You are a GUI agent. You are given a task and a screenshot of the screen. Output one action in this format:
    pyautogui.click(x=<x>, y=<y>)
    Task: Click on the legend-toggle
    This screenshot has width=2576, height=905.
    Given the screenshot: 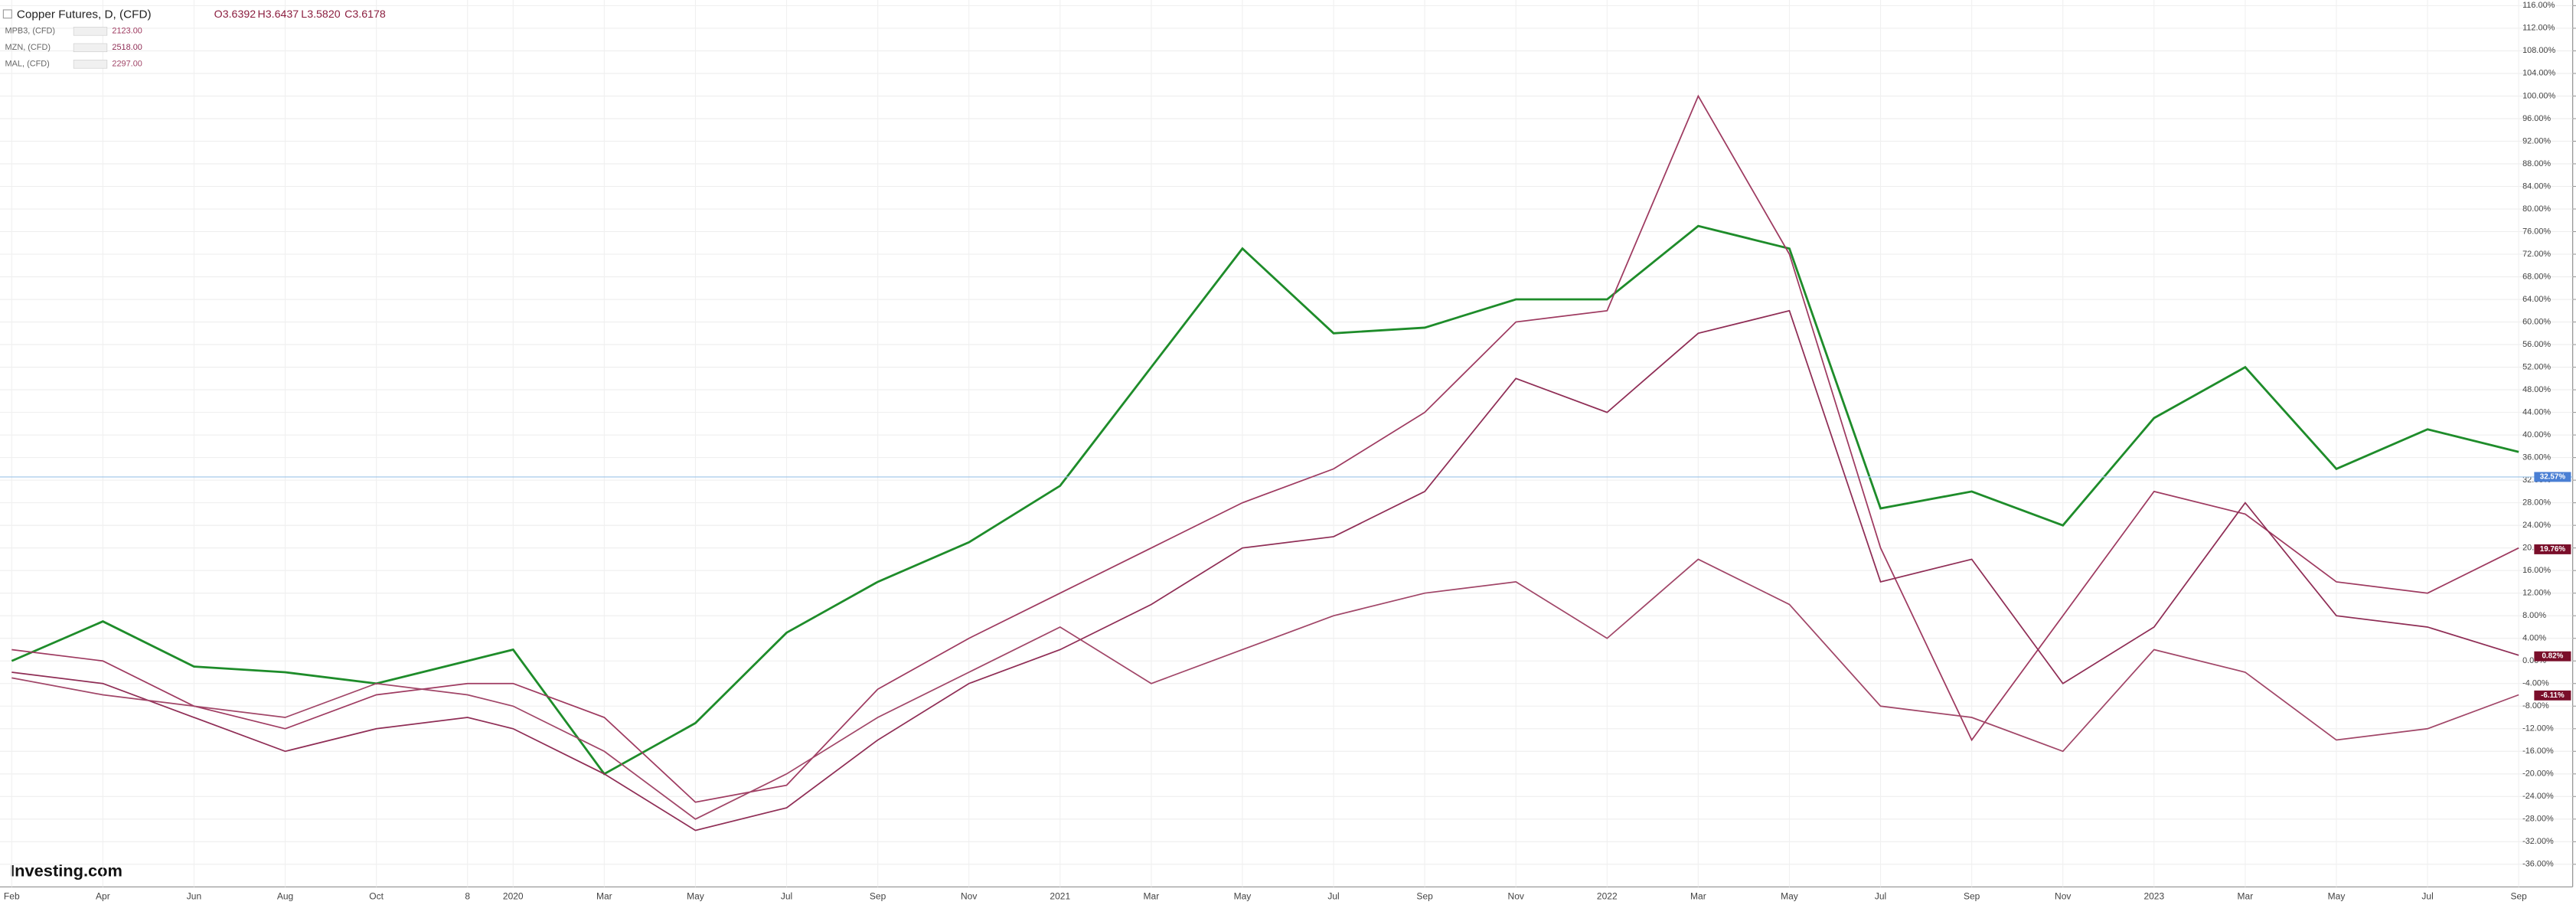 What is the action you would take?
    pyautogui.click(x=7, y=14)
    